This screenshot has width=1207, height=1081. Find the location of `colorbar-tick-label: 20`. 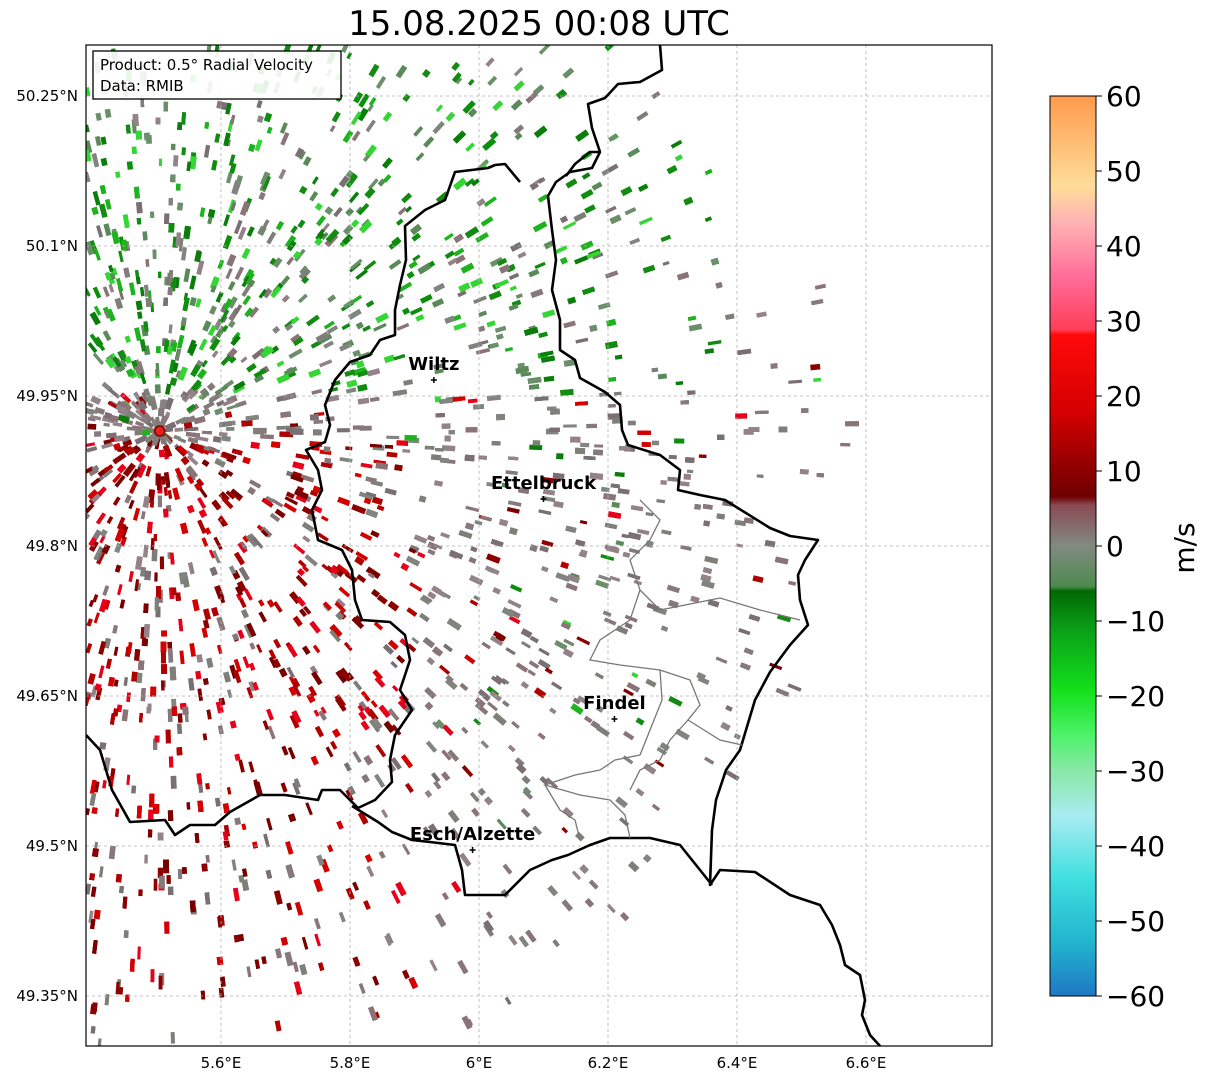

colorbar-tick-label: 20 is located at coordinates (1124, 396).